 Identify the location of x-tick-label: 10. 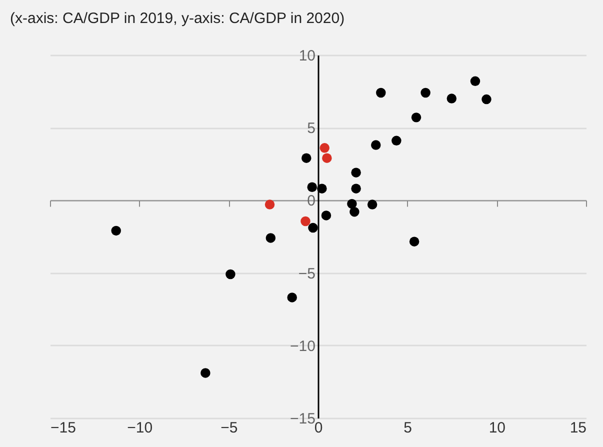
(497, 428).